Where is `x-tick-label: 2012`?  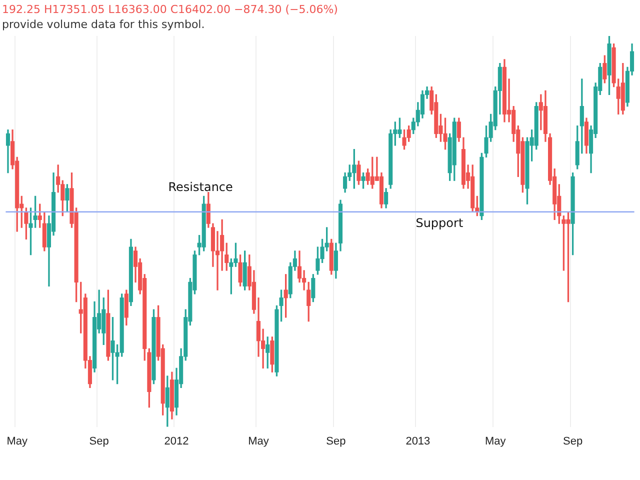
x-tick-label: 2012 is located at coordinates (176, 441).